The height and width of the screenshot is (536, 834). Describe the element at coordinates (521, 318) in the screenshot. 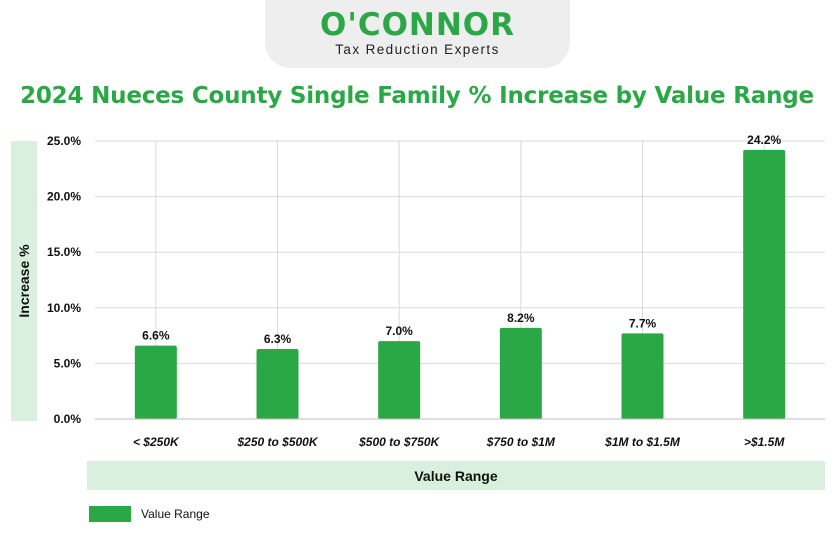

I see `bar-value-label: 8.2%` at that location.